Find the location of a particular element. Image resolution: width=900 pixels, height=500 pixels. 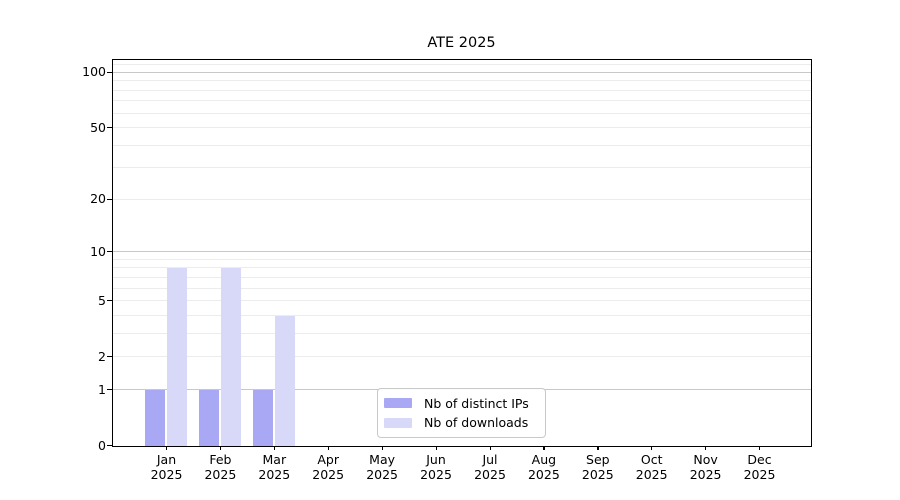

x-tick-label: Nov 2025 is located at coordinates (705, 467).